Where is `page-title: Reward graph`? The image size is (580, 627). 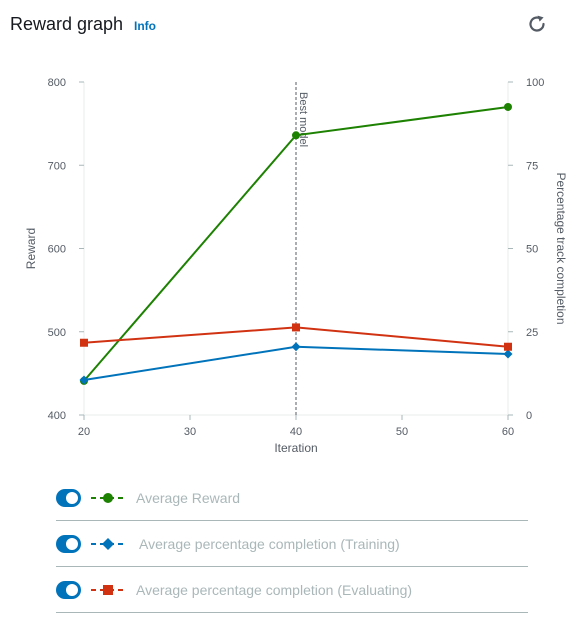 page-title: Reward graph is located at coordinates (67, 24).